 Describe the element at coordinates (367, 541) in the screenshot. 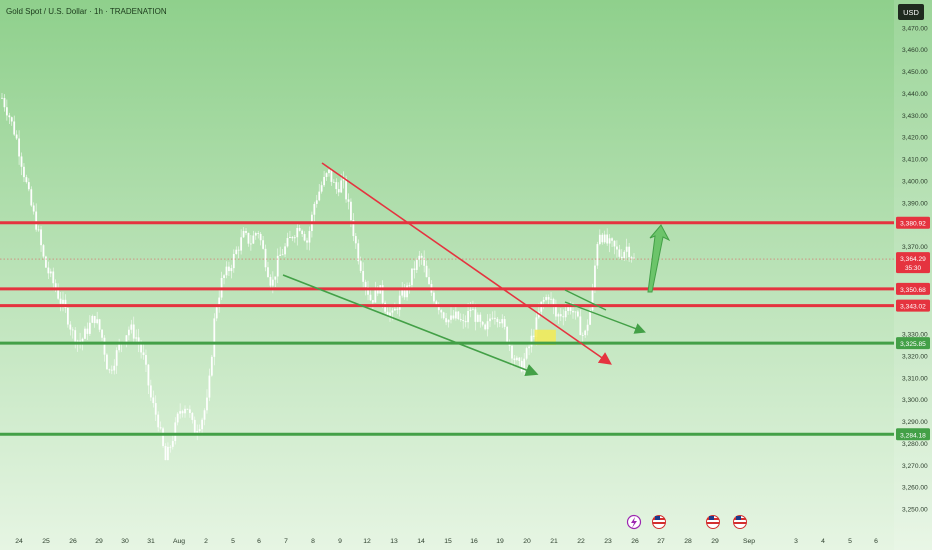

I see `x-tick-label: 12` at that location.